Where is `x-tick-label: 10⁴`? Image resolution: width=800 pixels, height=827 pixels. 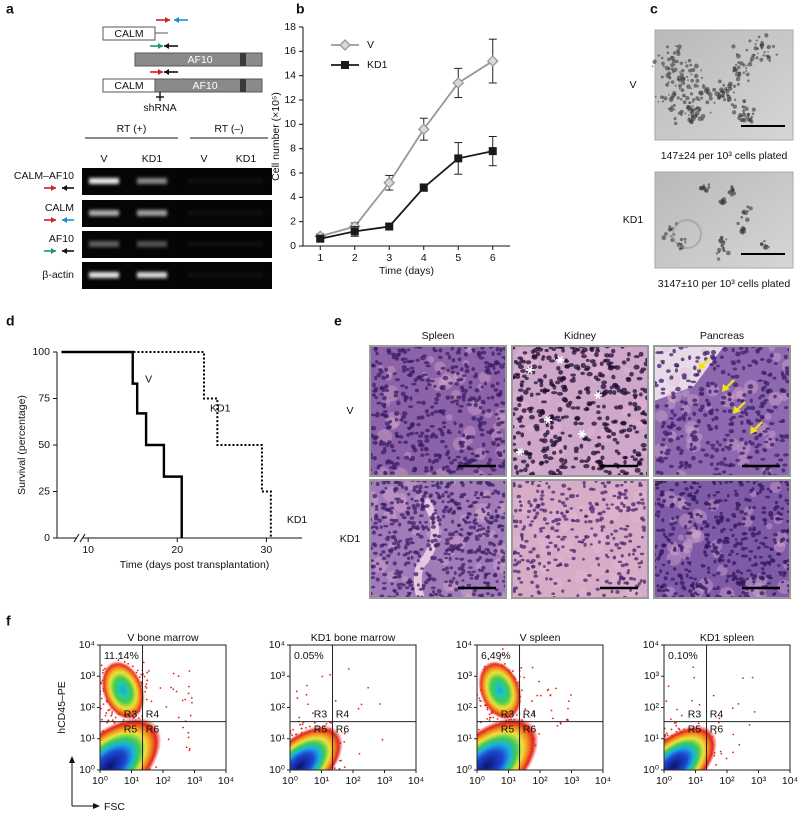 x-tick-label: 10⁴ is located at coordinates (603, 781).